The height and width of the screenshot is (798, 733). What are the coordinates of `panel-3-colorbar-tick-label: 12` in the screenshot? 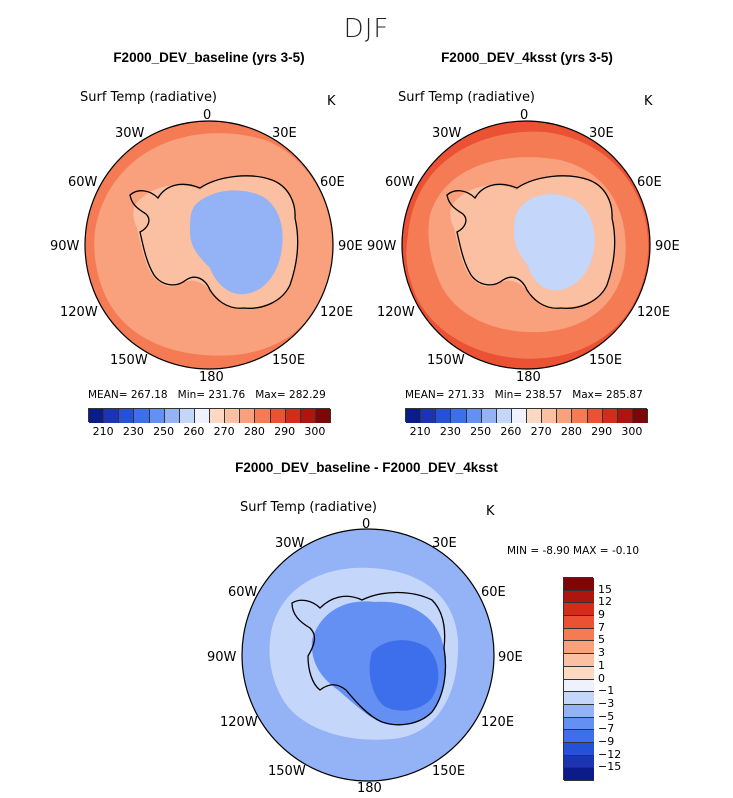 It's located at (605, 602).